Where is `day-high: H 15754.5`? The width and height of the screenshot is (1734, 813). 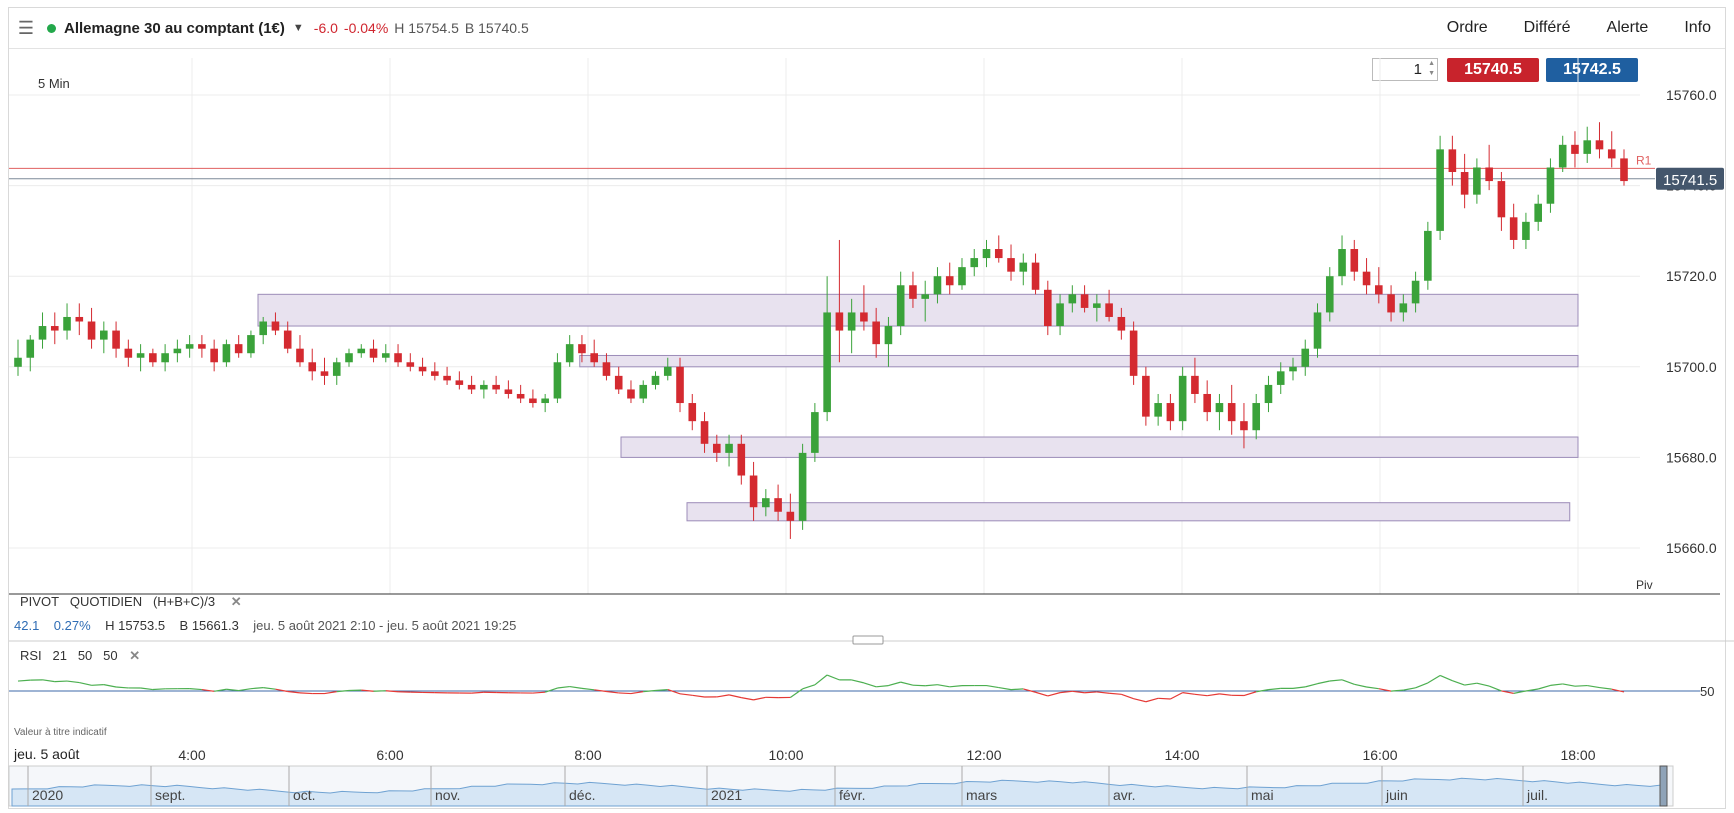 day-high: H 15754.5 is located at coordinates (426, 28).